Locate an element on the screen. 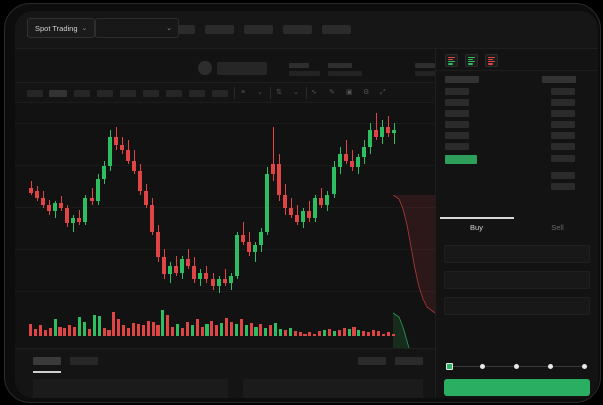 The width and height of the screenshot is (603, 405). slider-handle is located at coordinates (449, 366).